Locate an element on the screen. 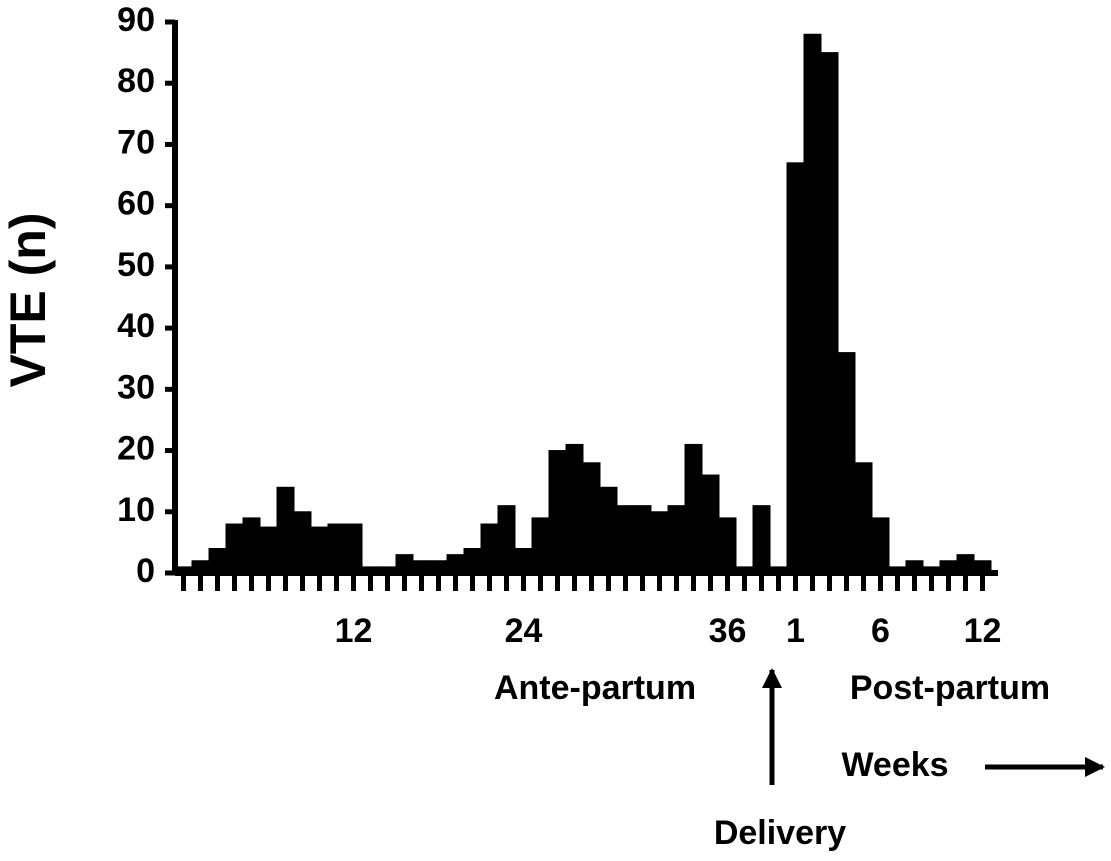  x-tick-label: 24 is located at coordinates (524, 631).